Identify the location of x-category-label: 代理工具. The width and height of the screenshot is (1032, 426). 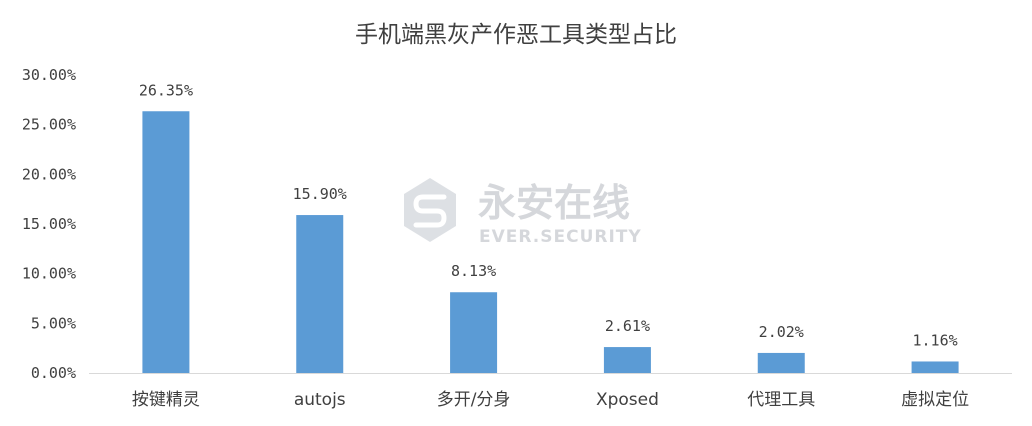
(781, 400).